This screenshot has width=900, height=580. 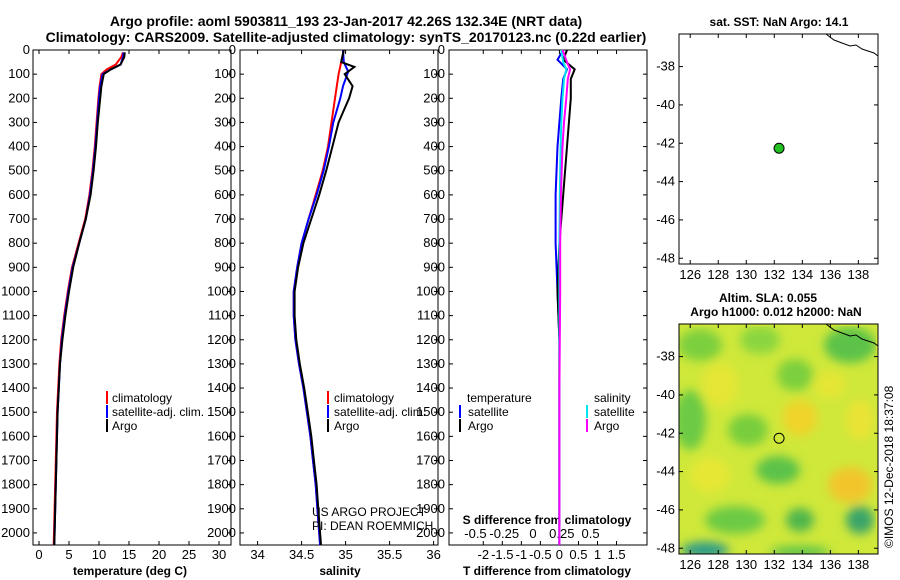 I want to click on sla-map-argo-location, so click(x=779, y=438).